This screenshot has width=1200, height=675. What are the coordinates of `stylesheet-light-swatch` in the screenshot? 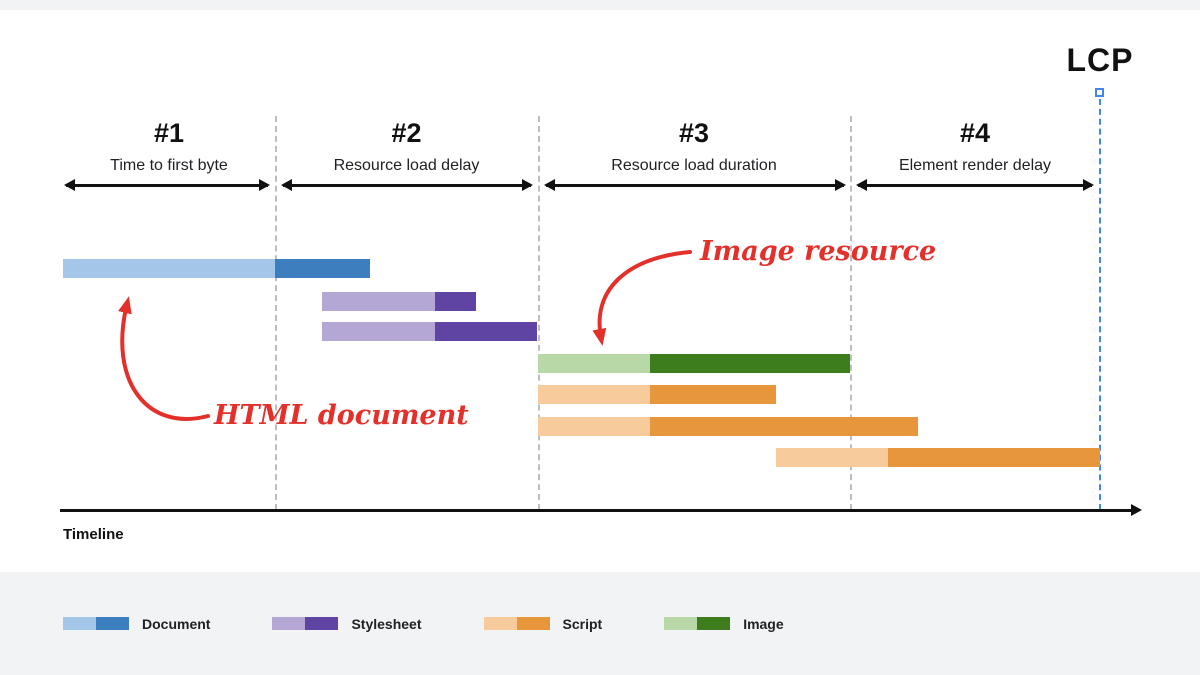 It's located at (289, 623).